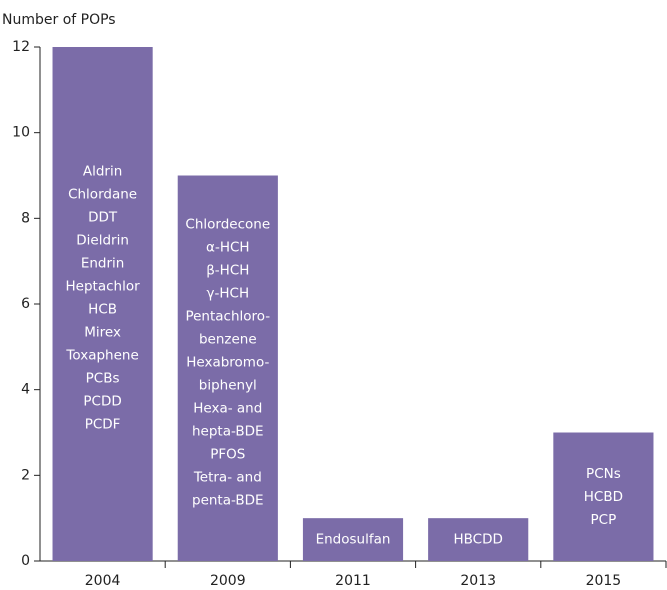 The width and height of the screenshot is (667, 590). What do you see at coordinates (21, 47) in the screenshot?
I see `y-tick-label: 12` at bounding box center [21, 47].